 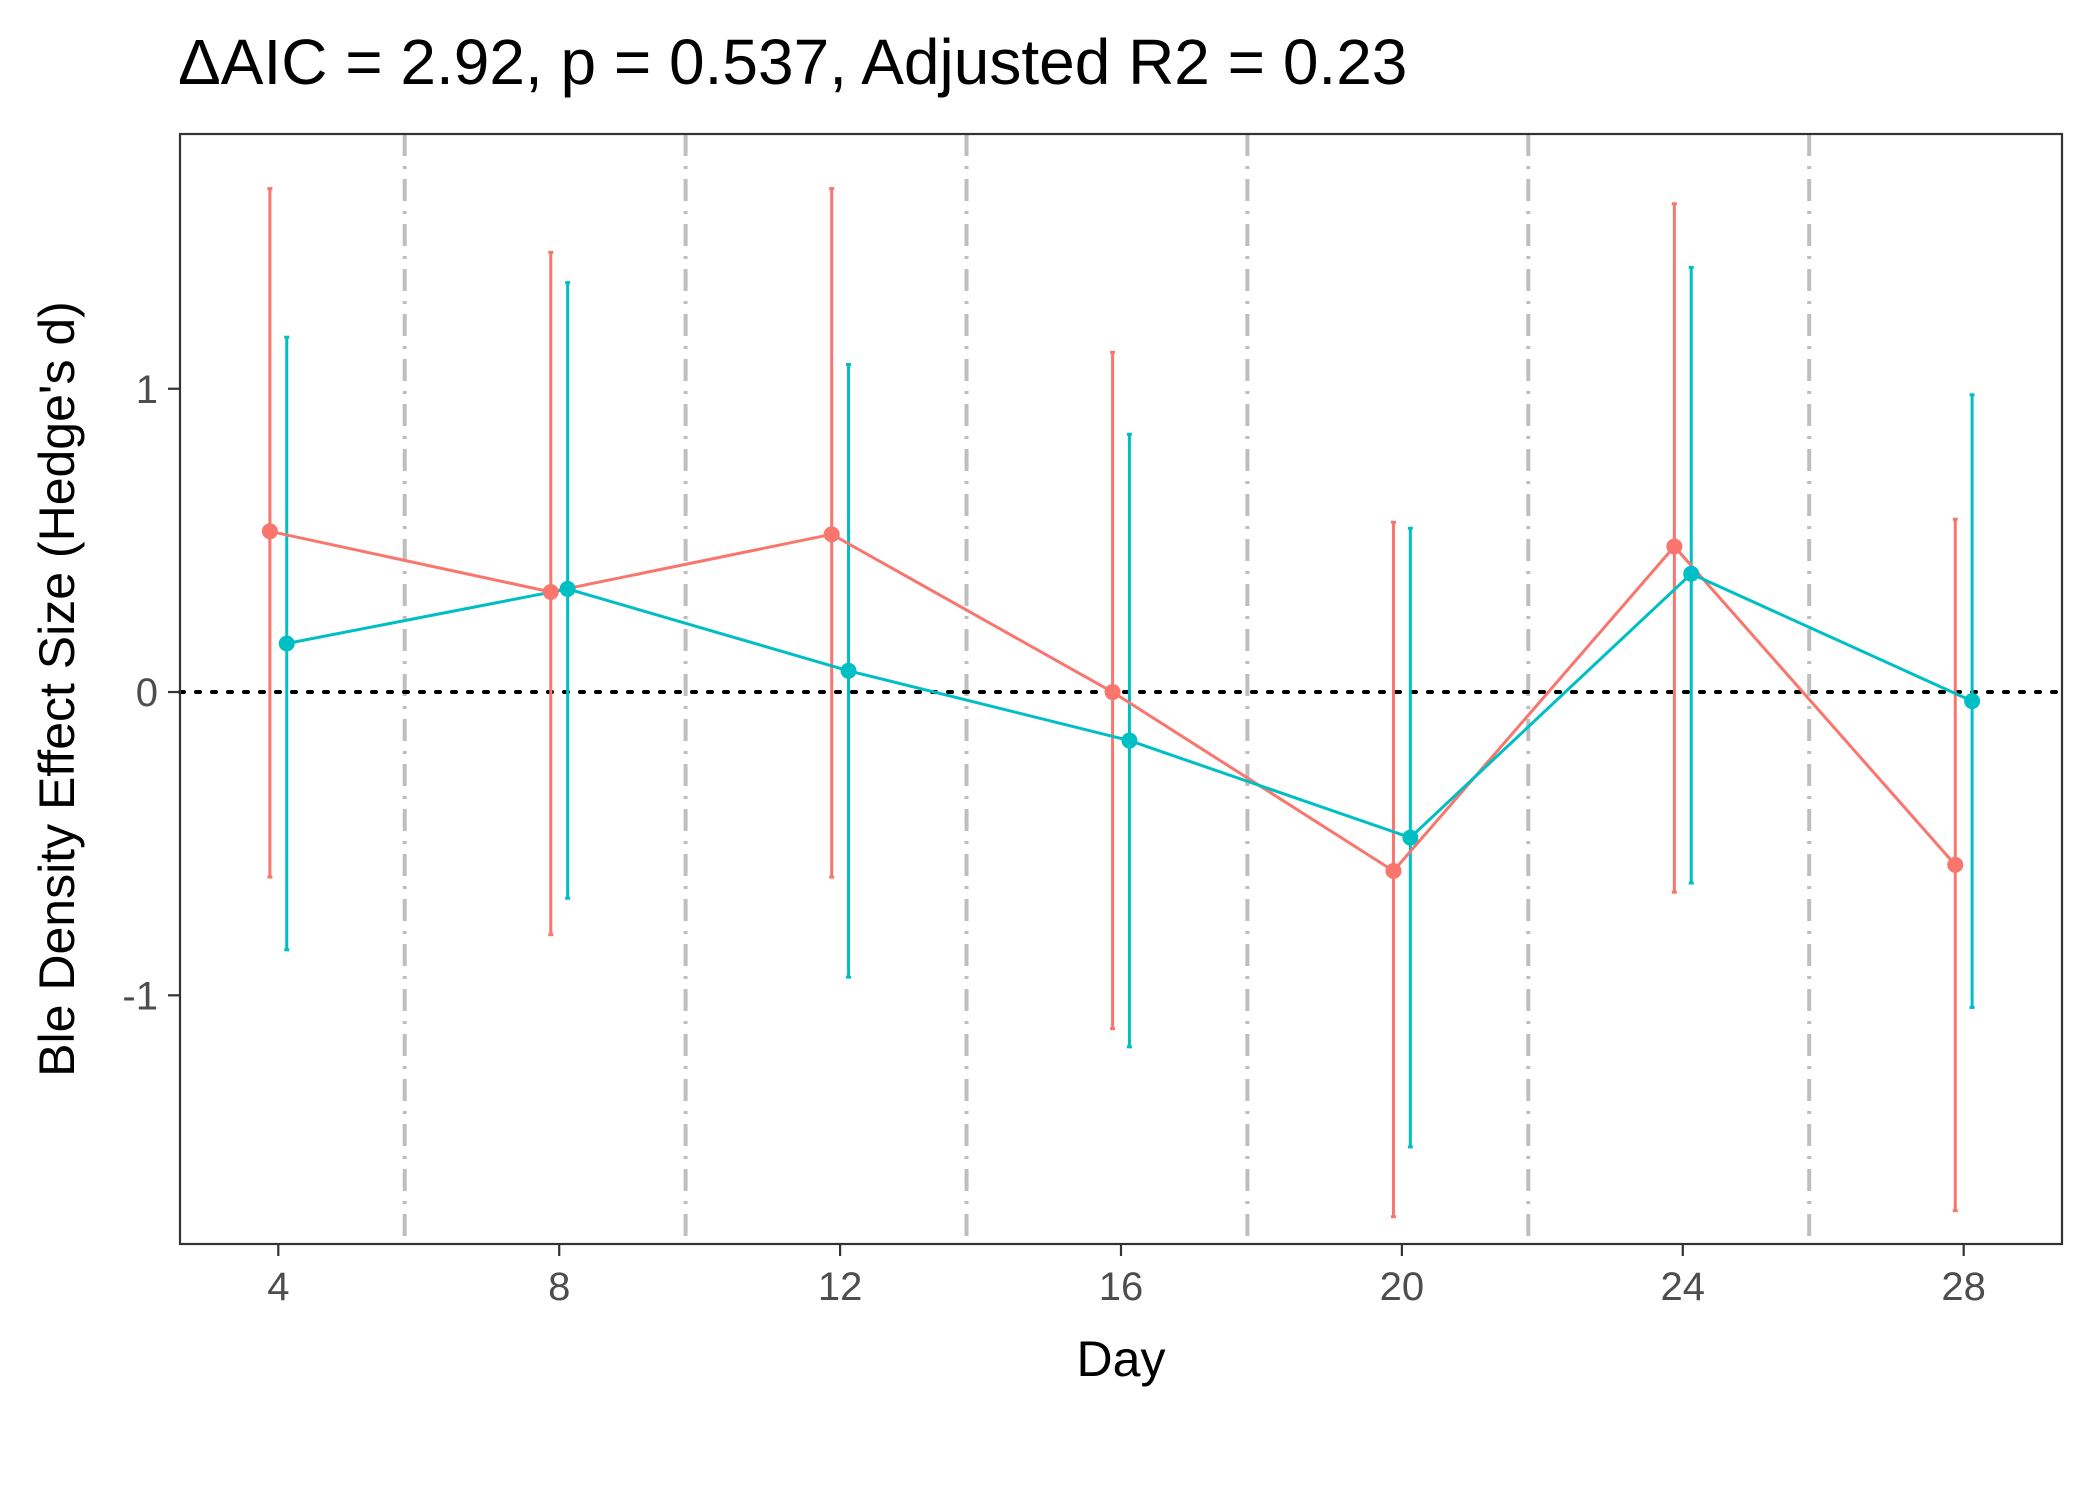 What do you see at coordinates (1683, 1287) in the screenshot?
I see `x-tick-label-5: 24` at bounding box center [1683, 1287].